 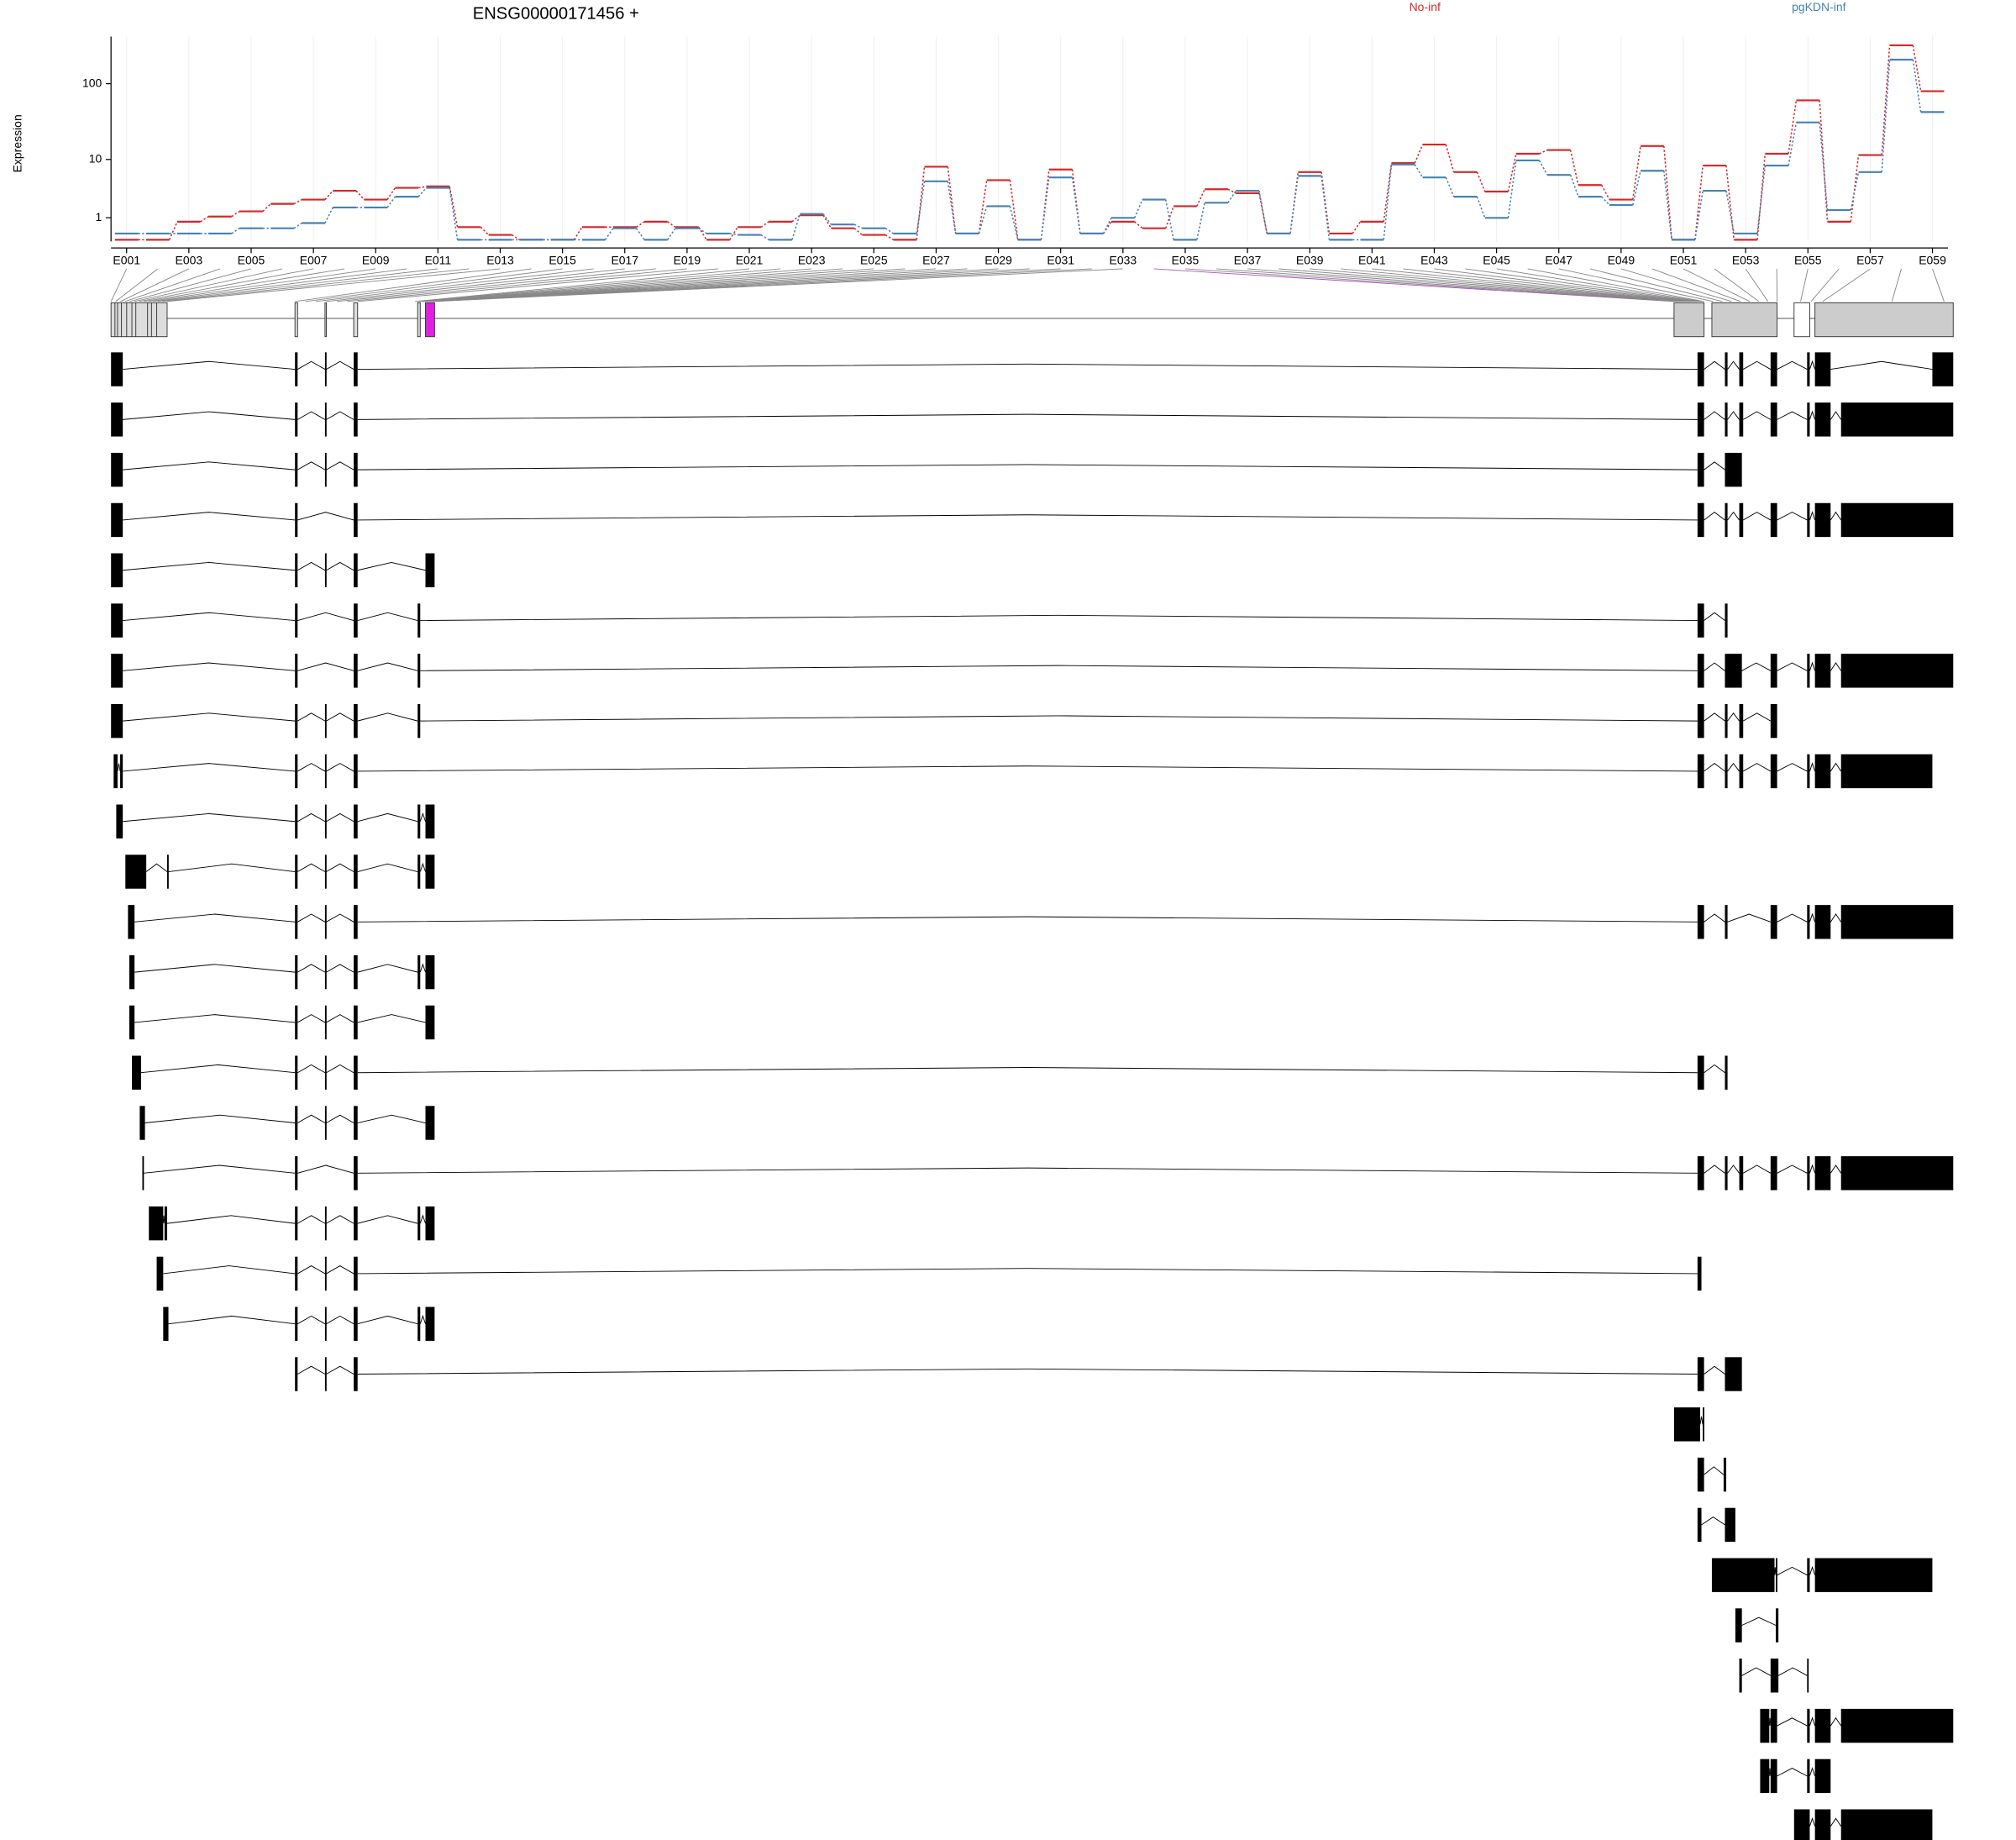 What do you see at coordinates (1425, 6) in the screenshot?
I see `legend-entry: No-inf` at bounding box center [1425, 6].